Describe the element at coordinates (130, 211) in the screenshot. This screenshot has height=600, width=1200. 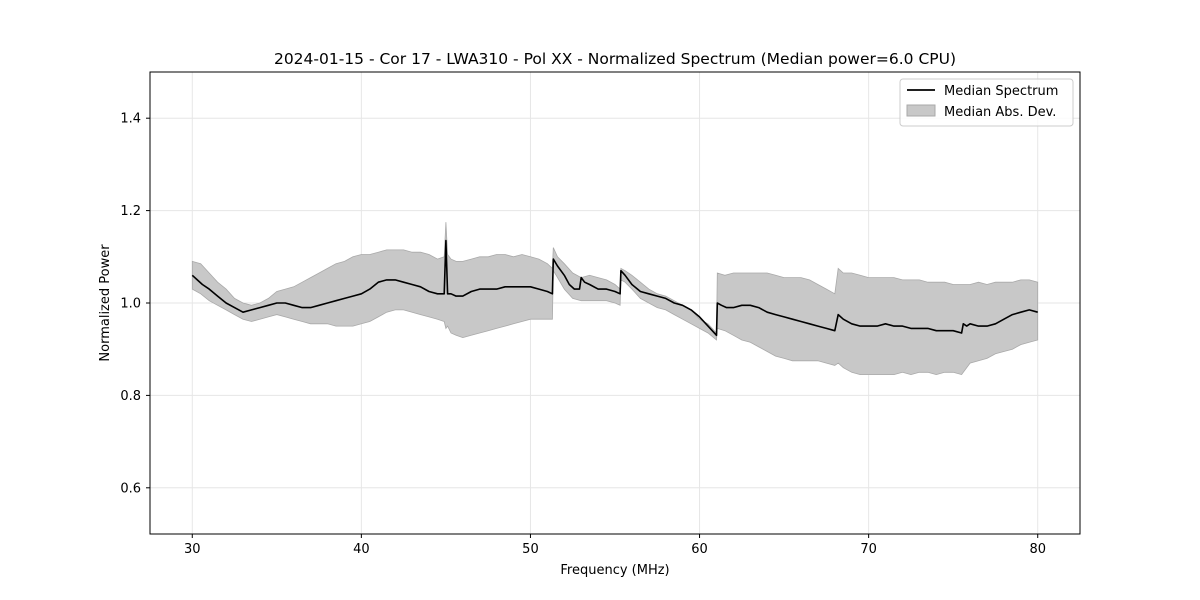
I see `y-tick-label: 1.2` at that location.